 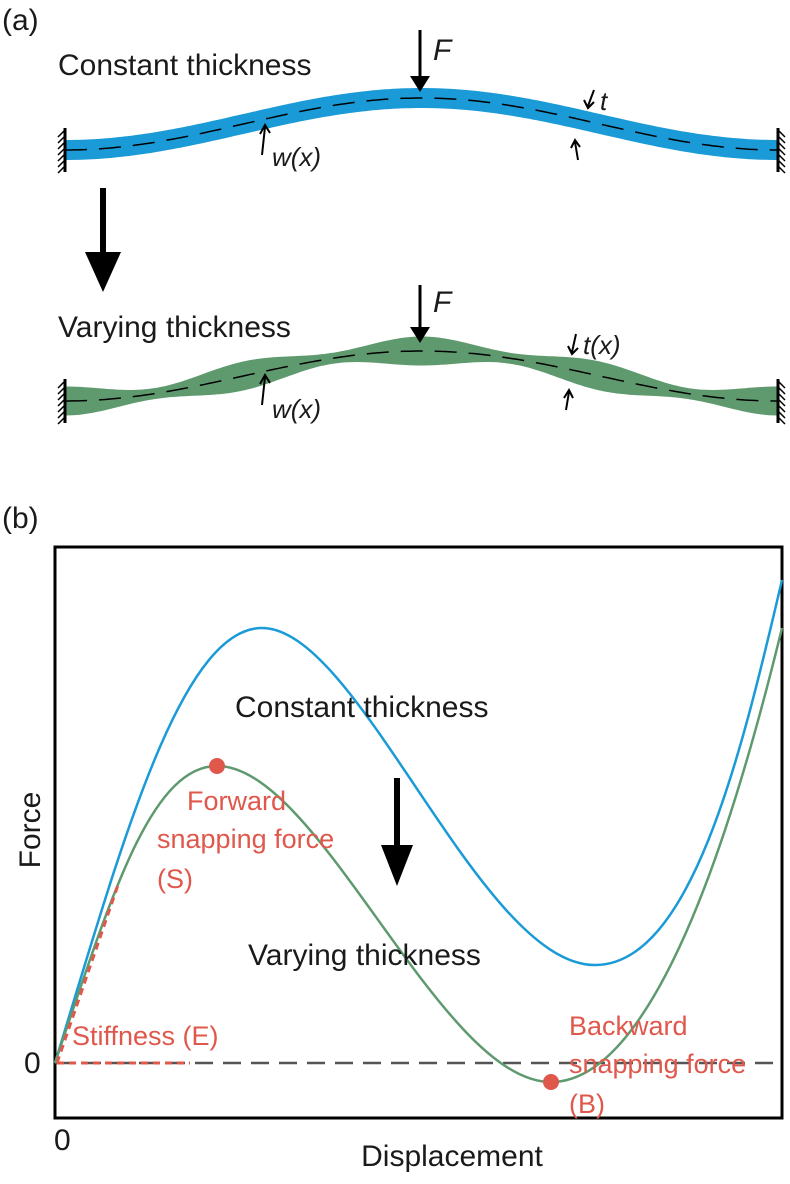 What do you see at coordinates (361, 707) in the screenshot?
I see `curve-label: Constant thickness` at bounding box center [361, 707].